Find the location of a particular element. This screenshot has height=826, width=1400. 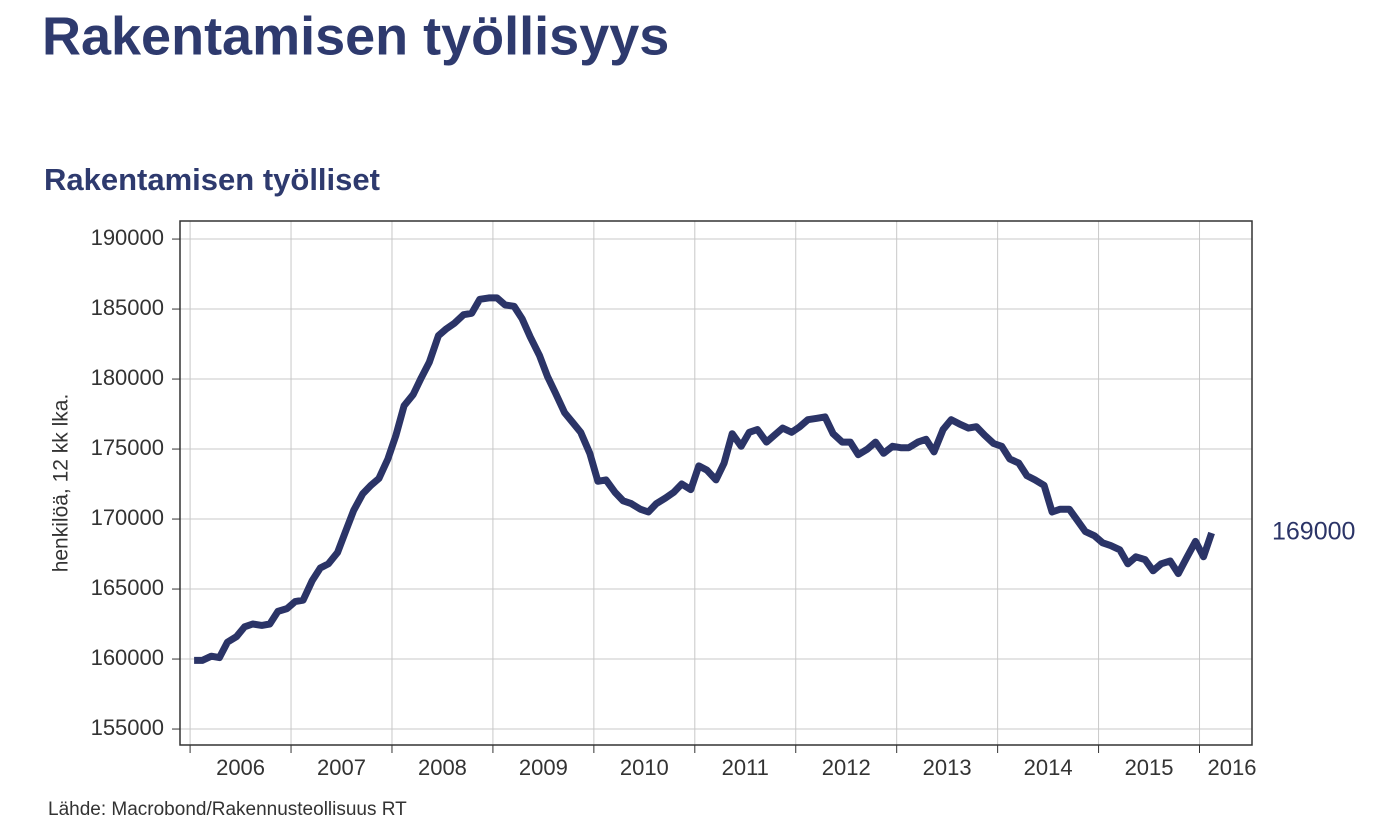

y-tick-label: 165000 is located at coordinates (127, 587).